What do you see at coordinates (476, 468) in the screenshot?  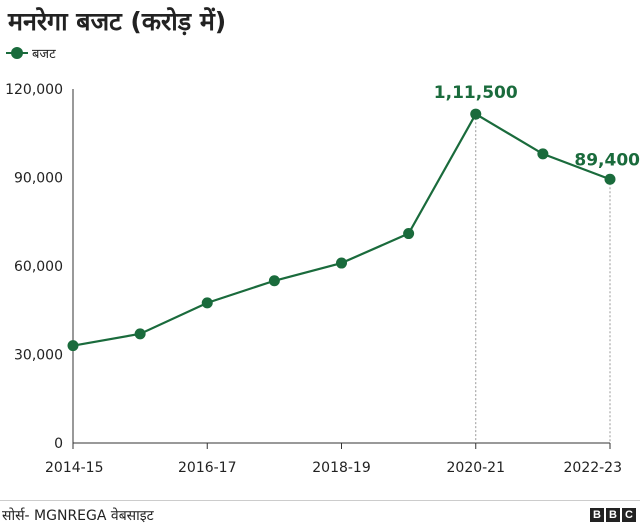 I see `x-tick-label: 2020-21` at bounding box center [476, 468].